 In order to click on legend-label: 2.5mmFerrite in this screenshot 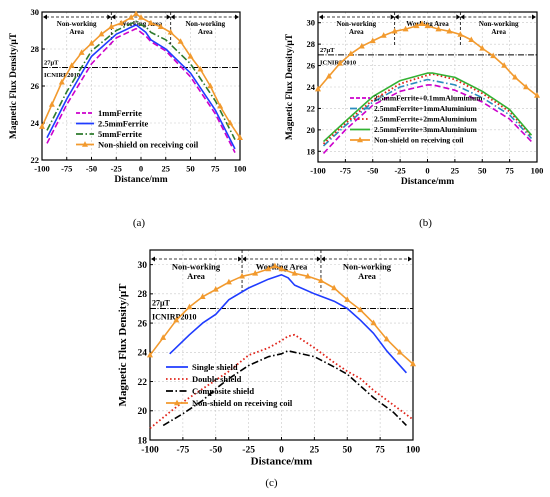, I will do `click(123, 123)`.